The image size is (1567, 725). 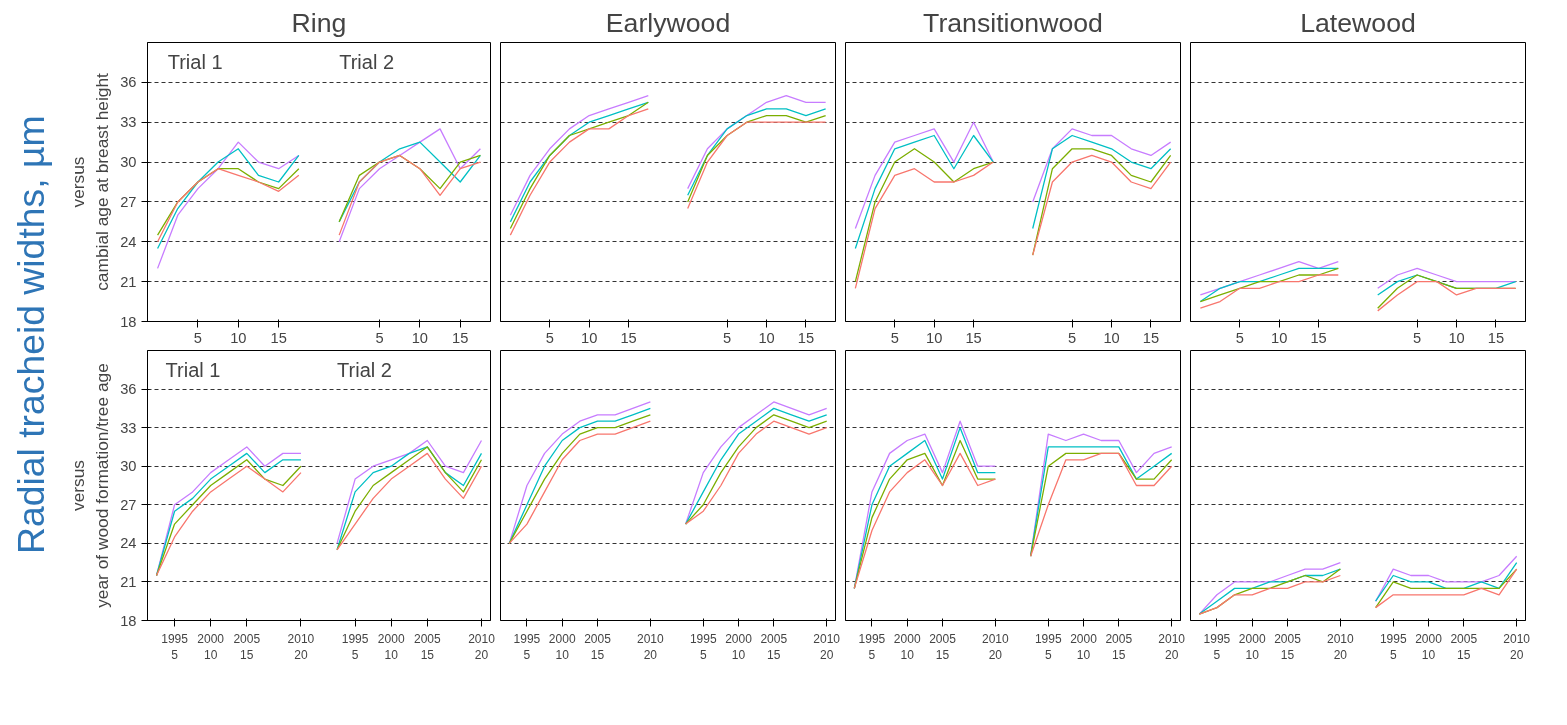 I want to click on chart-title: Transitionwood, so click(x=1013, y=22).